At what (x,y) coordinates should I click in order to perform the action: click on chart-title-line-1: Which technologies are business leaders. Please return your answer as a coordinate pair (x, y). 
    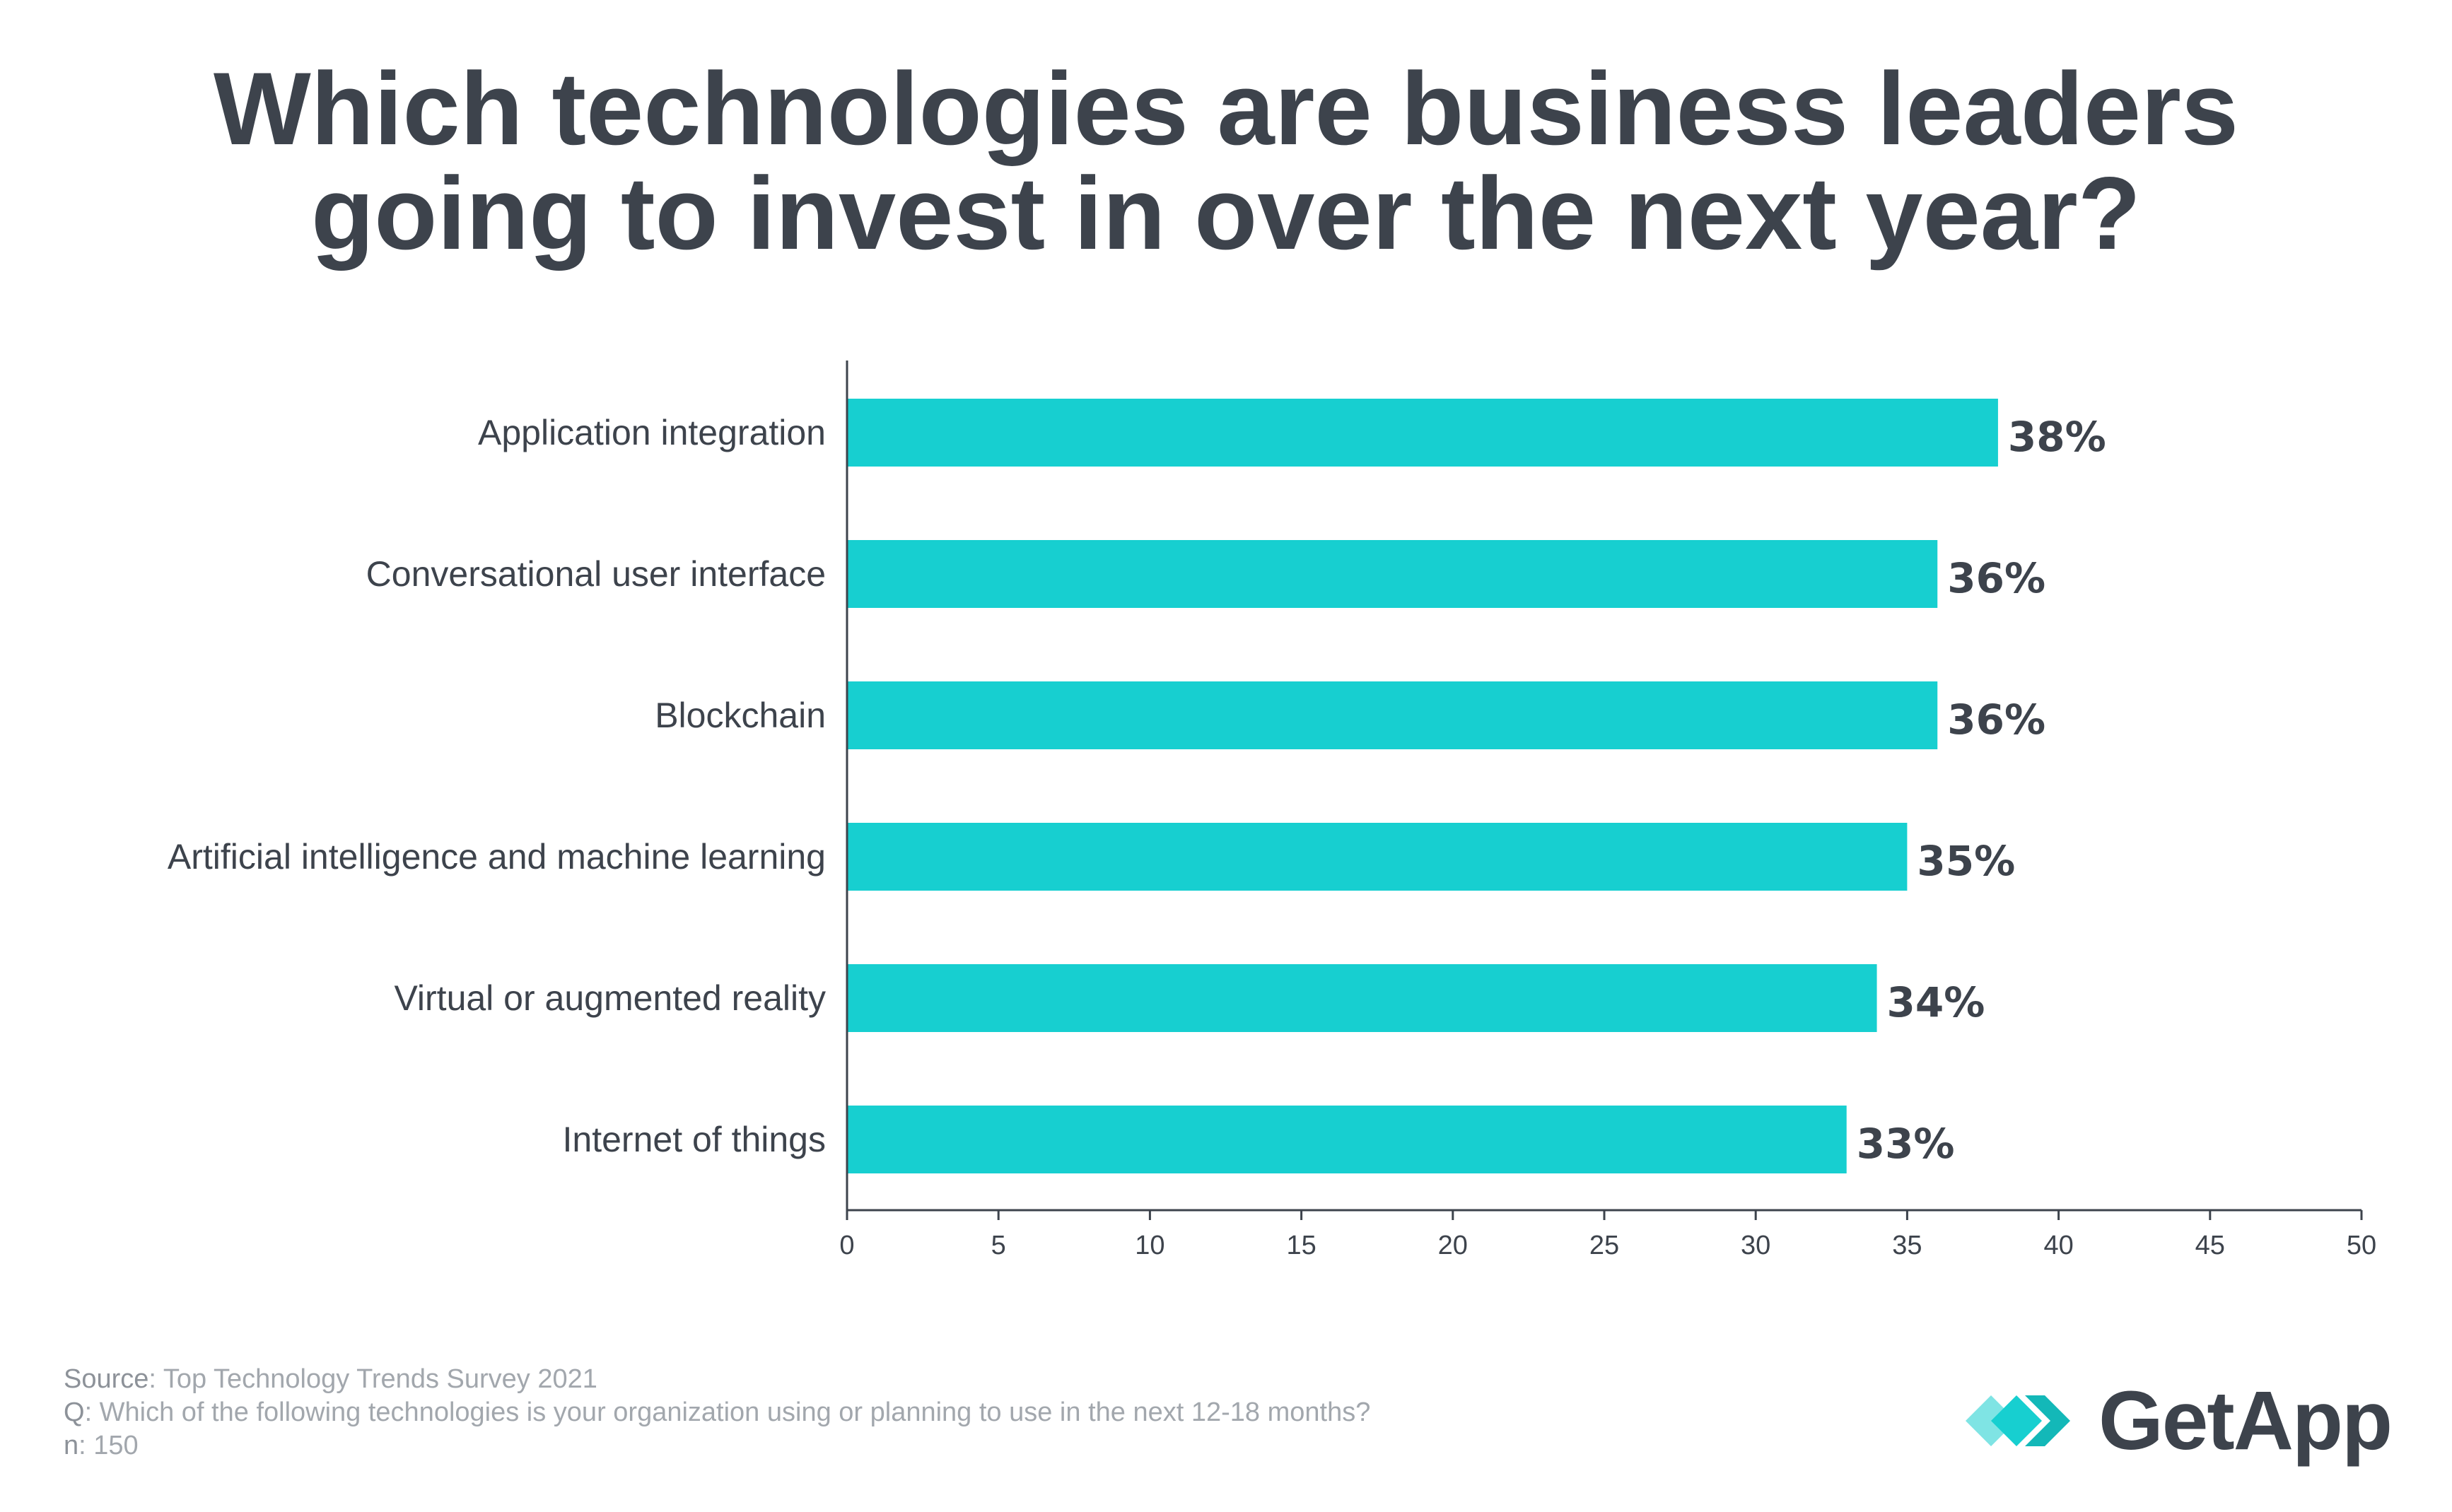
    Looking at the image, I should click on (1226, 109).